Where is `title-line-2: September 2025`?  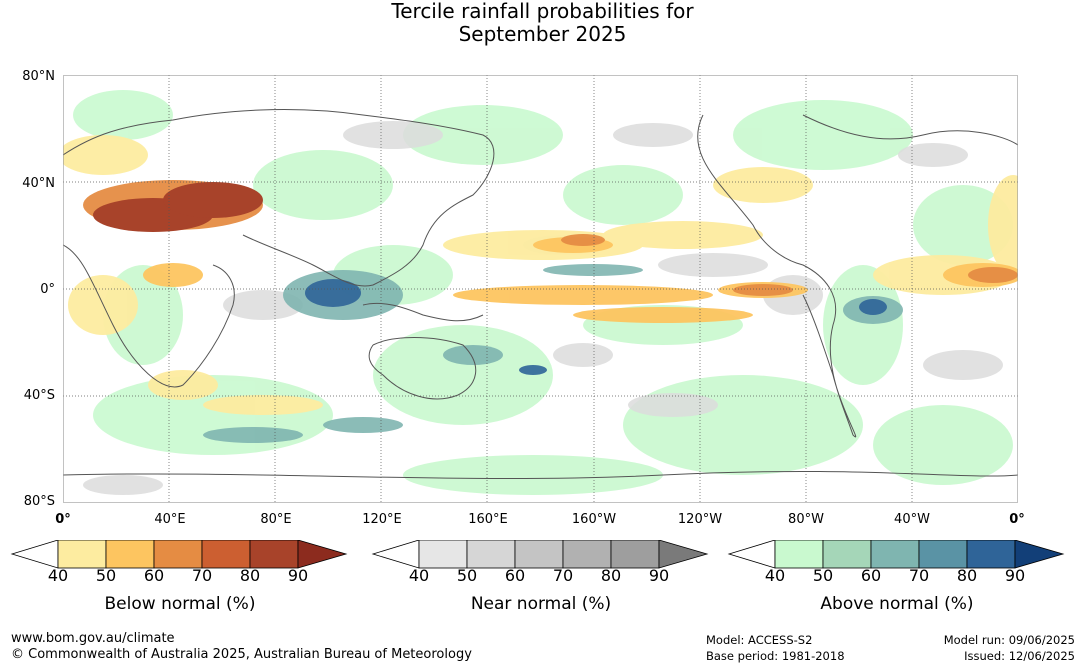
title-line-2: September 2025 is located at coordinates (542, 34).